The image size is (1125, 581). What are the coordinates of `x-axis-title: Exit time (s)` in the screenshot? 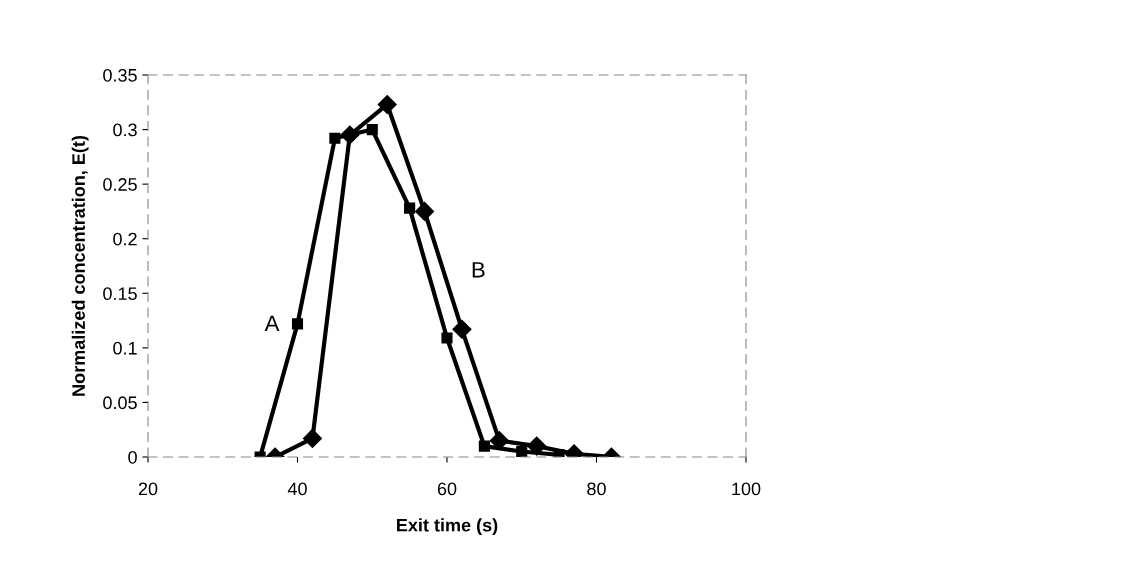 It's located at (447, 527).